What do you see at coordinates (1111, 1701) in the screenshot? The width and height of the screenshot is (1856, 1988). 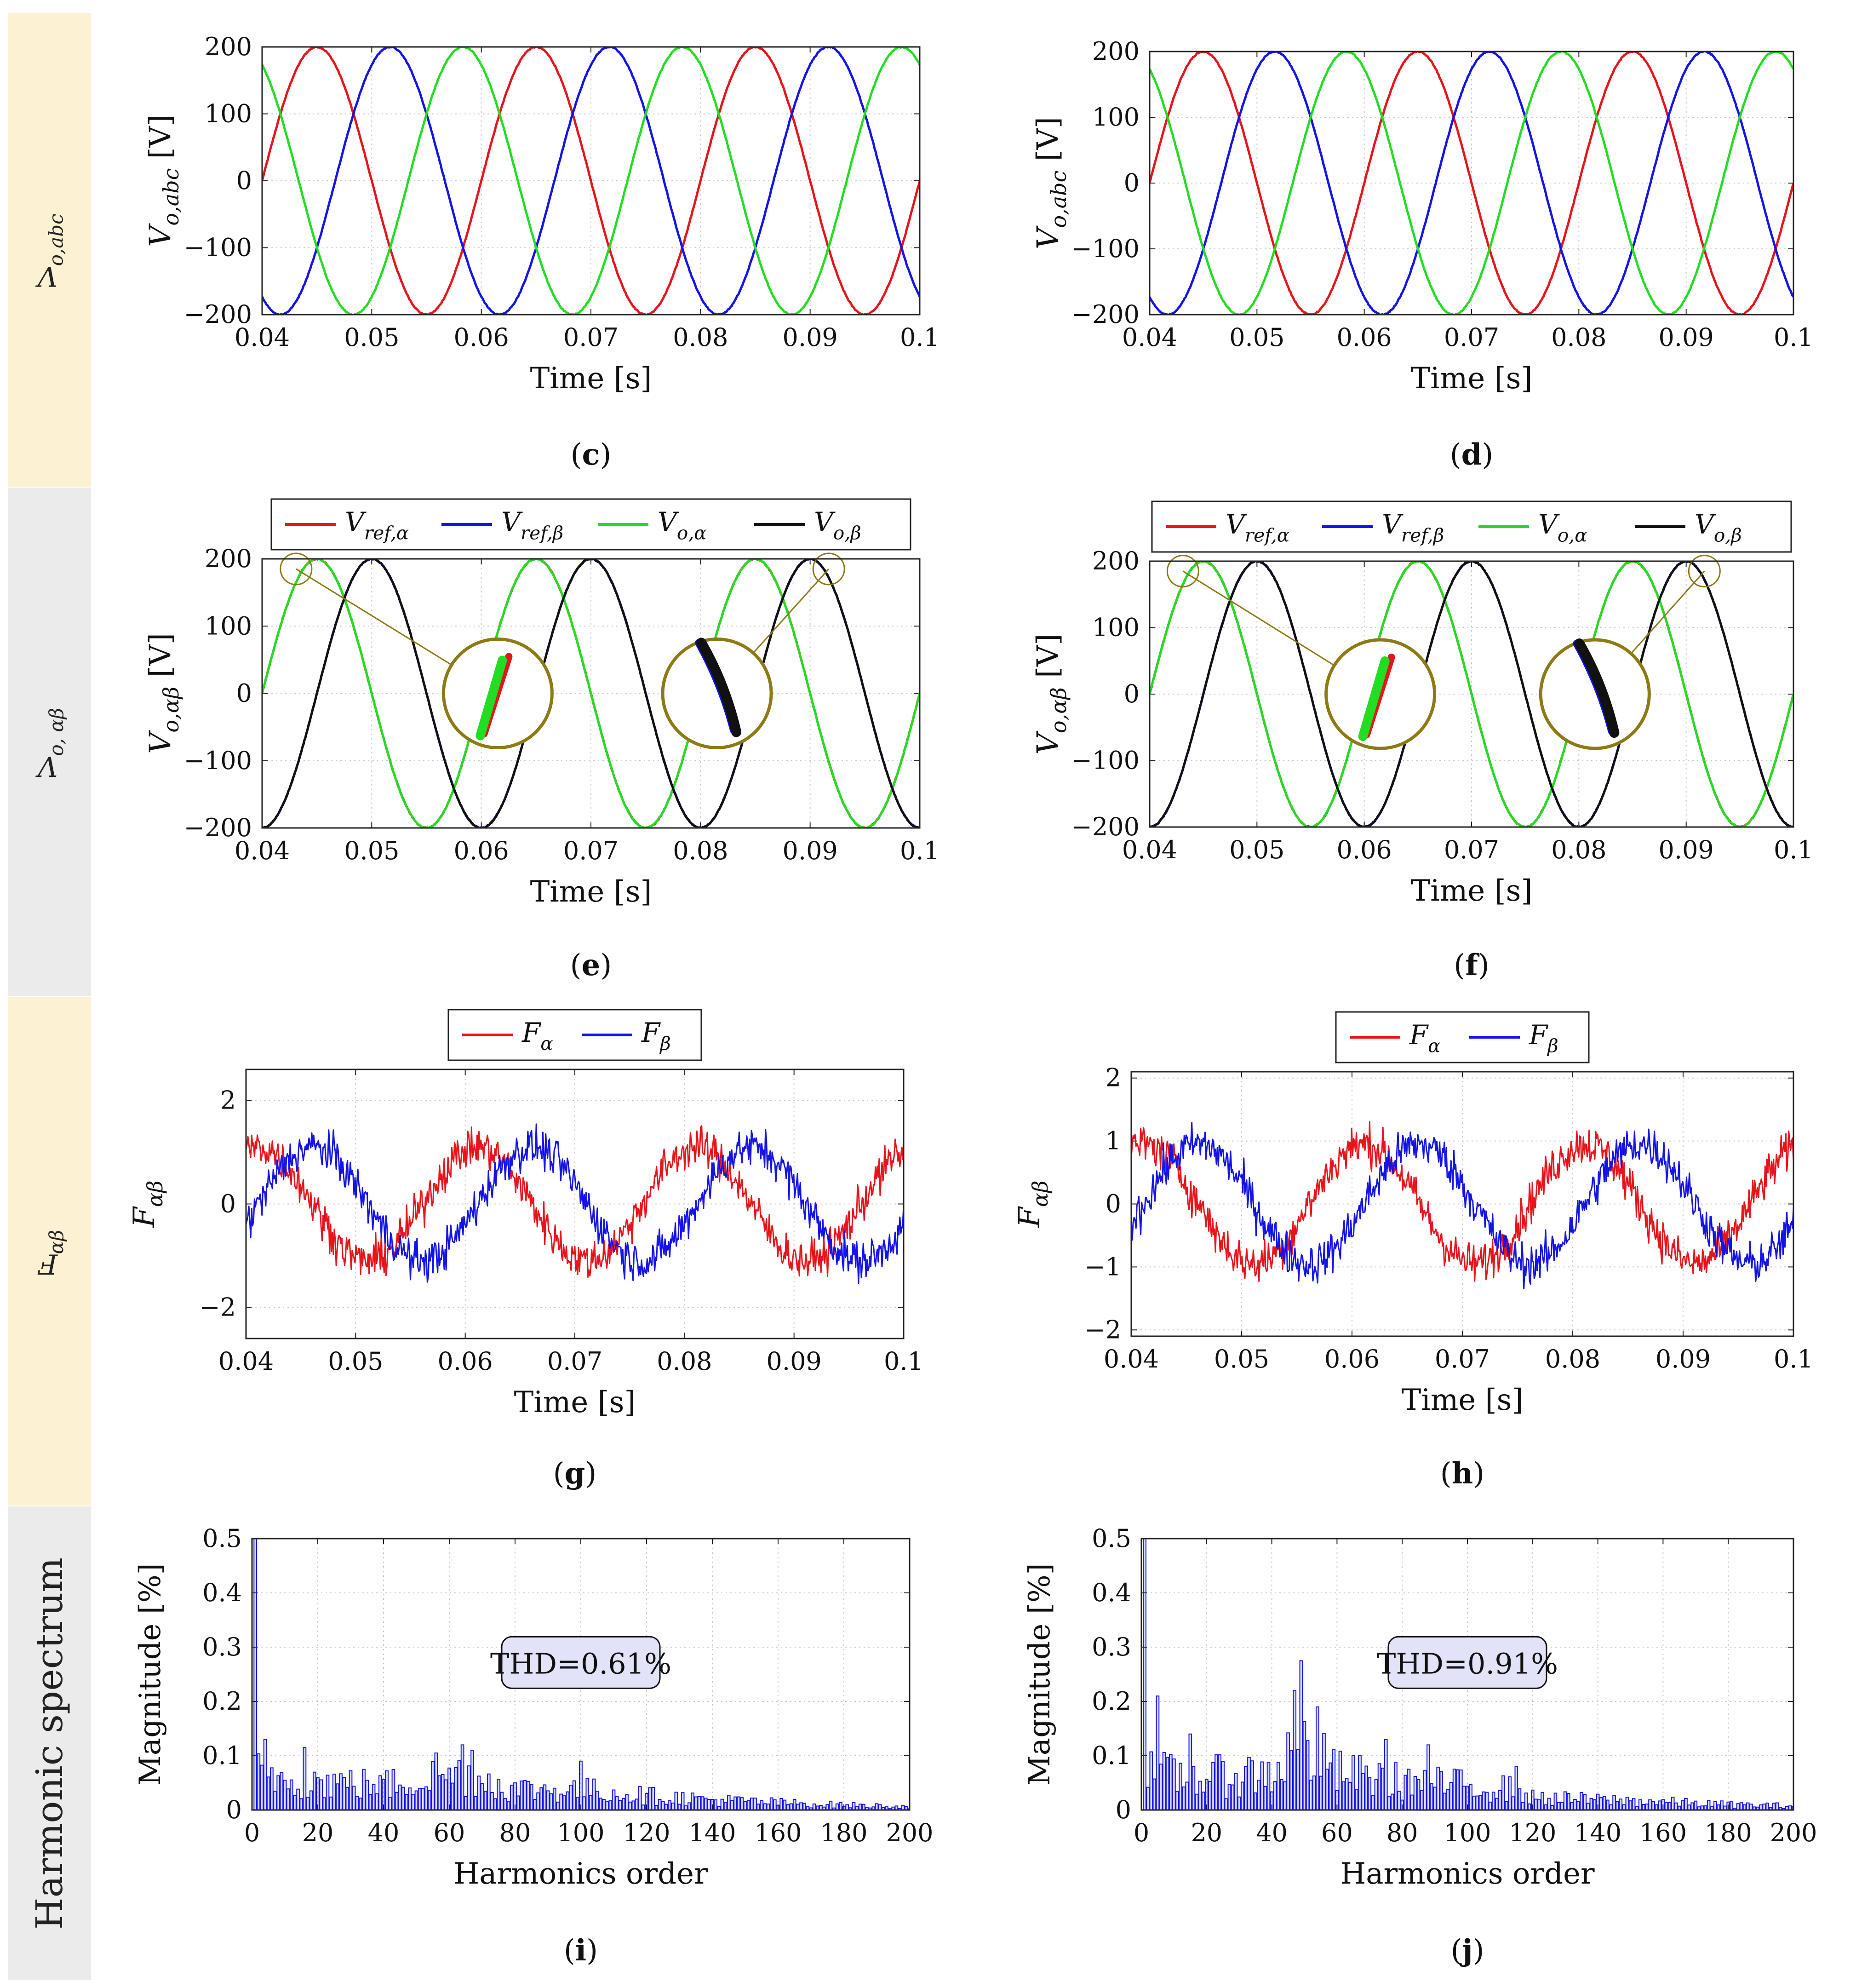 I see `y-tick-label: 0.2` at bounding box center [1111, 1701].